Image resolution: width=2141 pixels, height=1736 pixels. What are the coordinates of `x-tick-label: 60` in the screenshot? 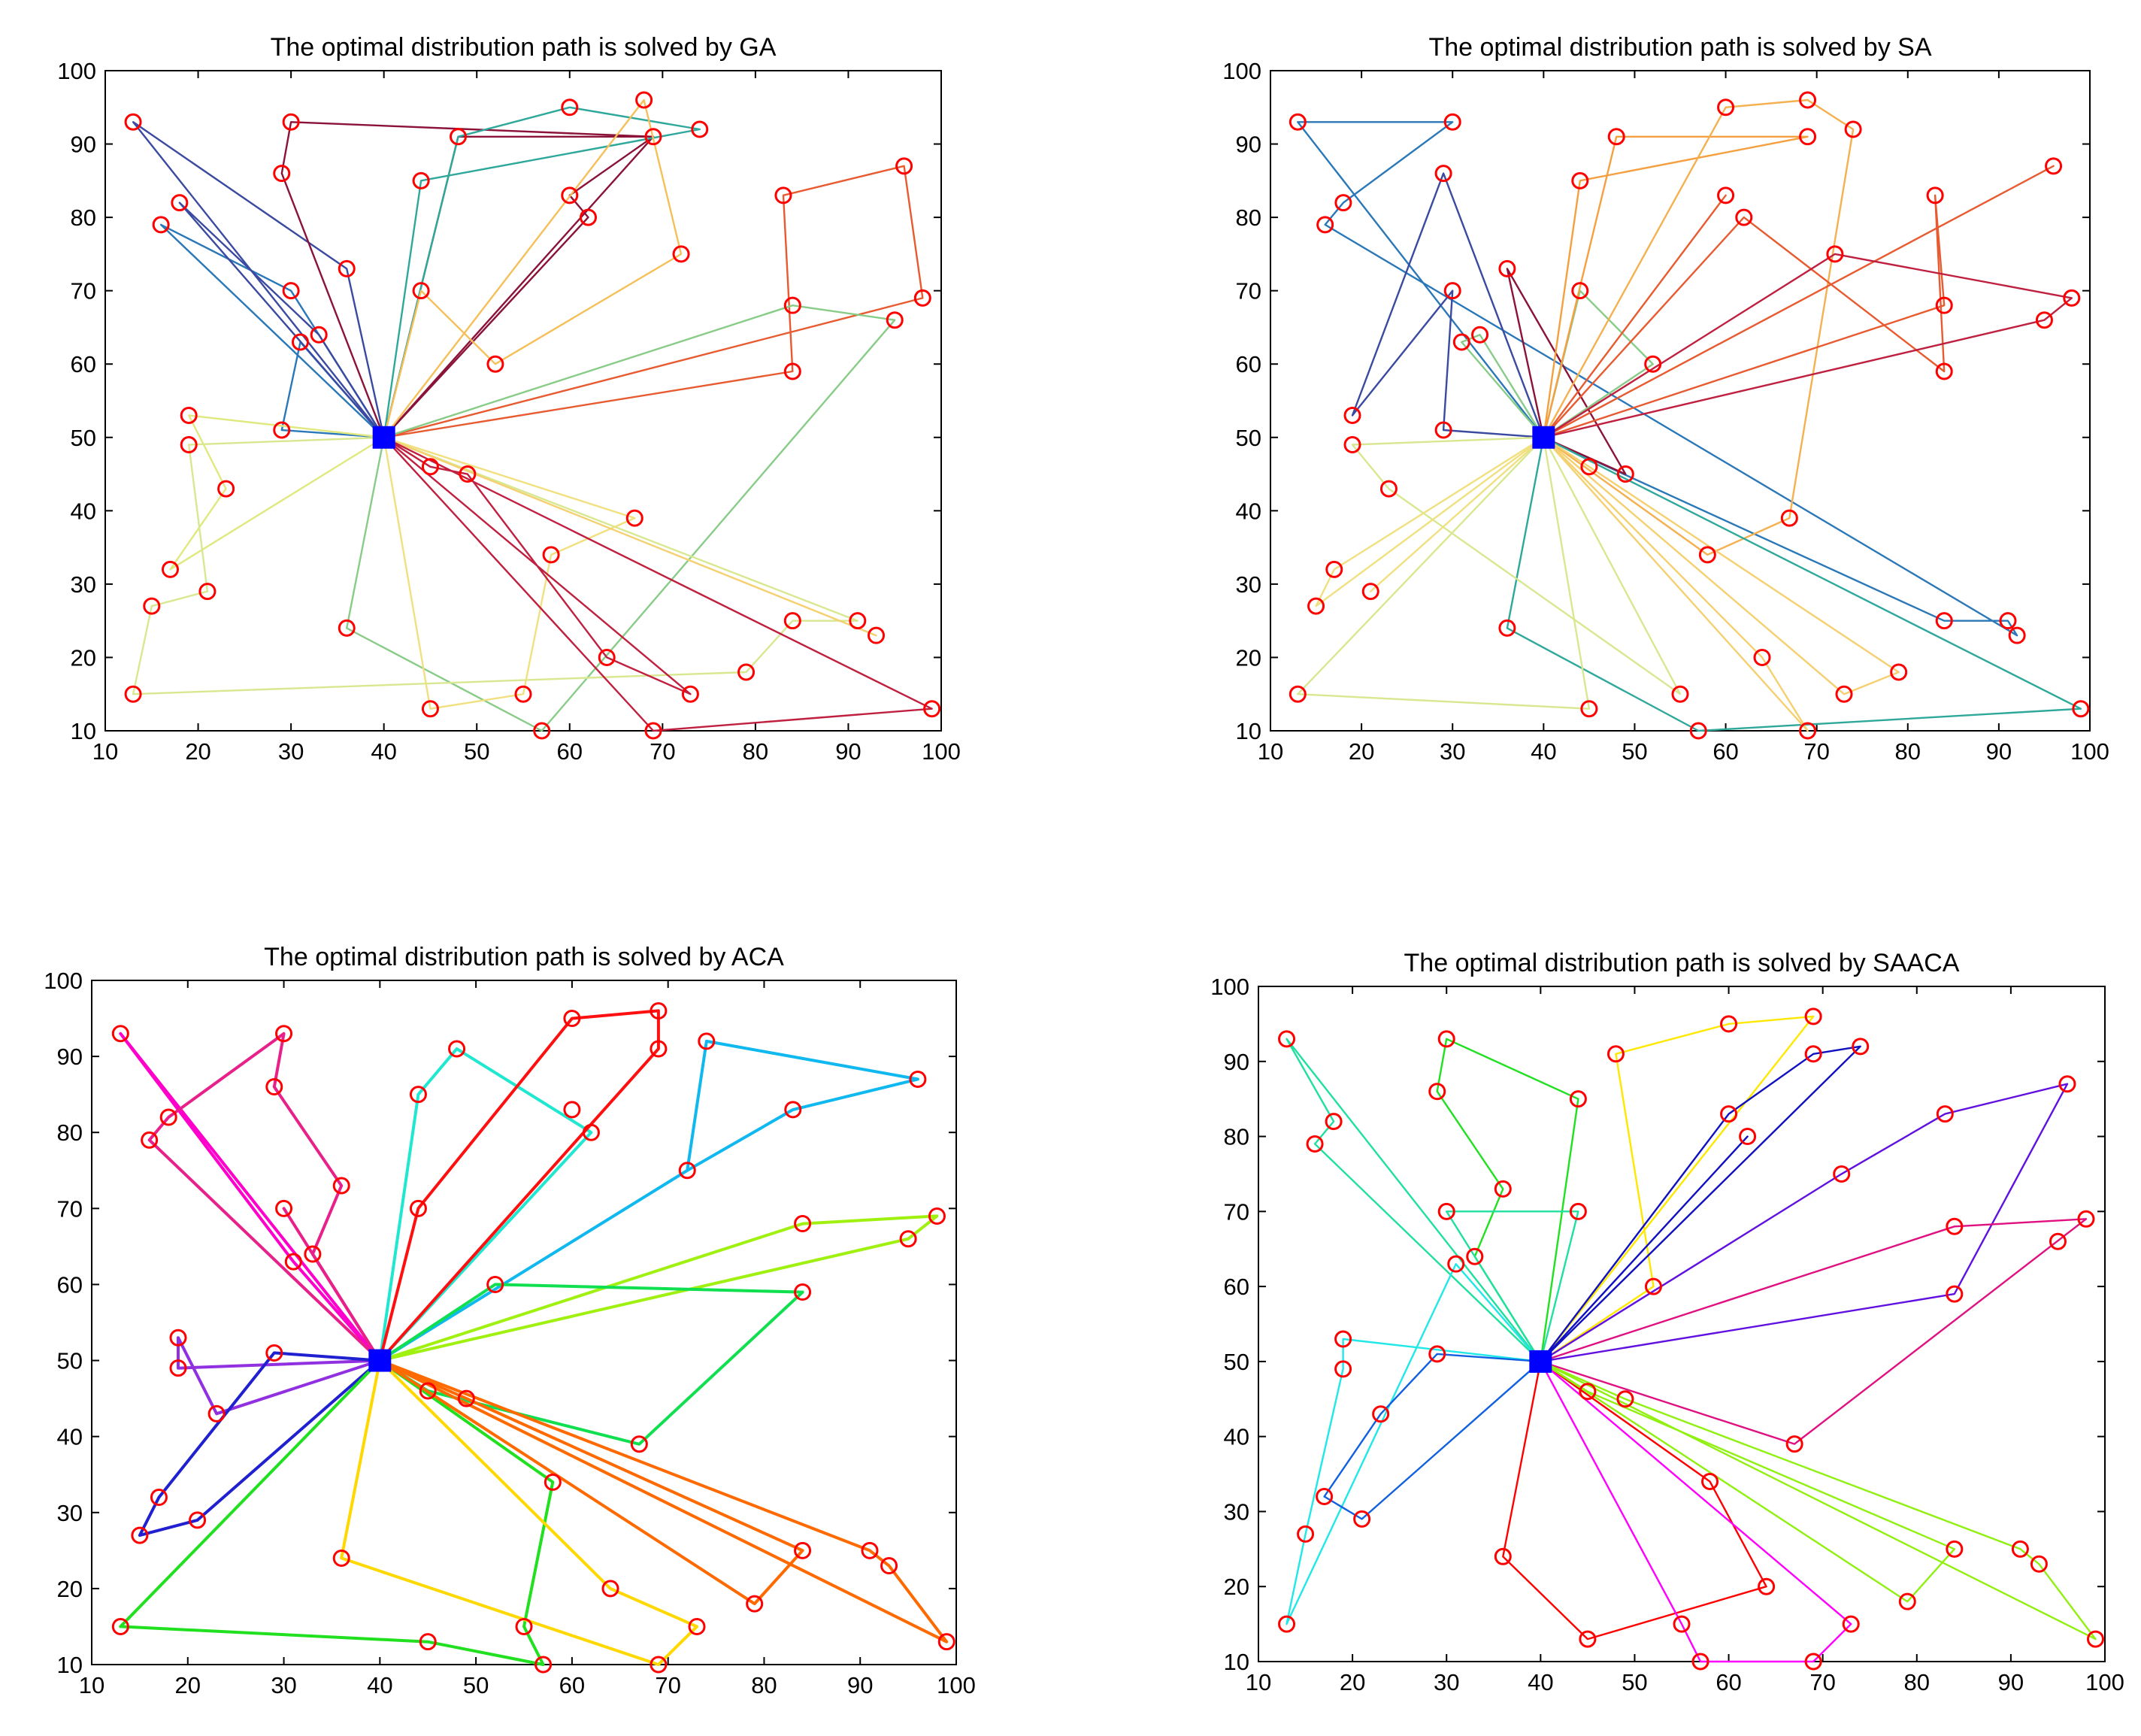 It's located at (572, 1685).